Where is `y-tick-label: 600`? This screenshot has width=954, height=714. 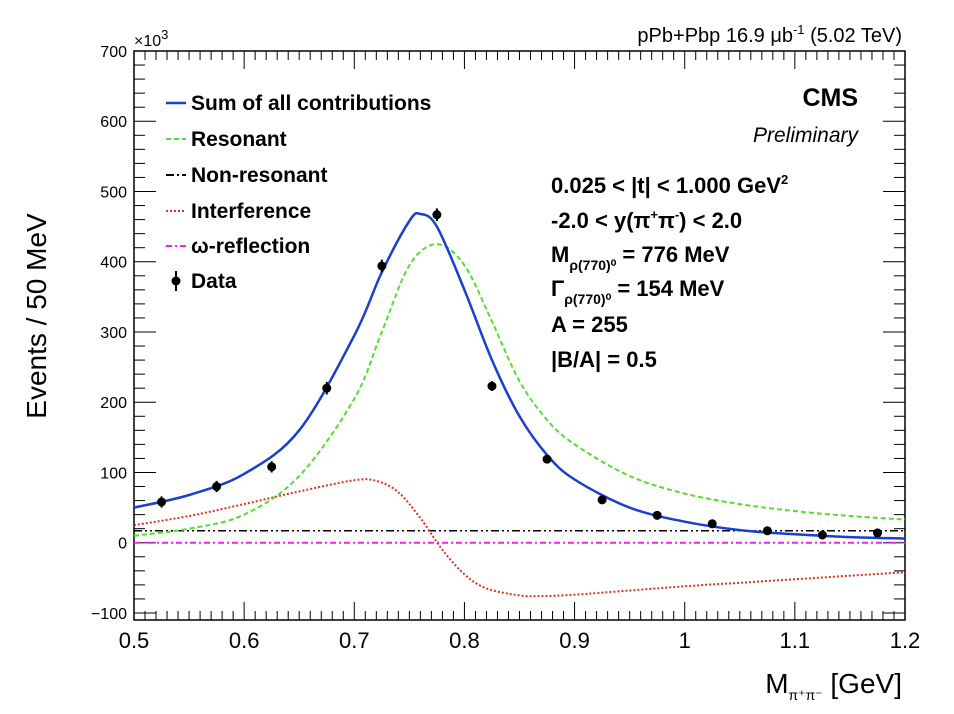 y-tick-label: 600 is located at coordinates (113, 122).